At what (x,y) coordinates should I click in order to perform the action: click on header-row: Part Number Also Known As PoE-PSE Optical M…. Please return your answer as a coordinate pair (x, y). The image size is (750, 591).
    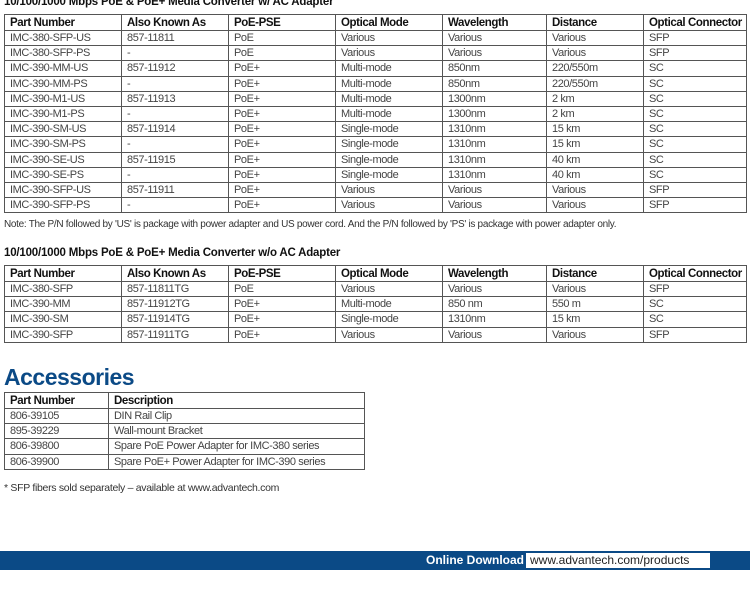
    Looking at the image, I should click on (375, 22).